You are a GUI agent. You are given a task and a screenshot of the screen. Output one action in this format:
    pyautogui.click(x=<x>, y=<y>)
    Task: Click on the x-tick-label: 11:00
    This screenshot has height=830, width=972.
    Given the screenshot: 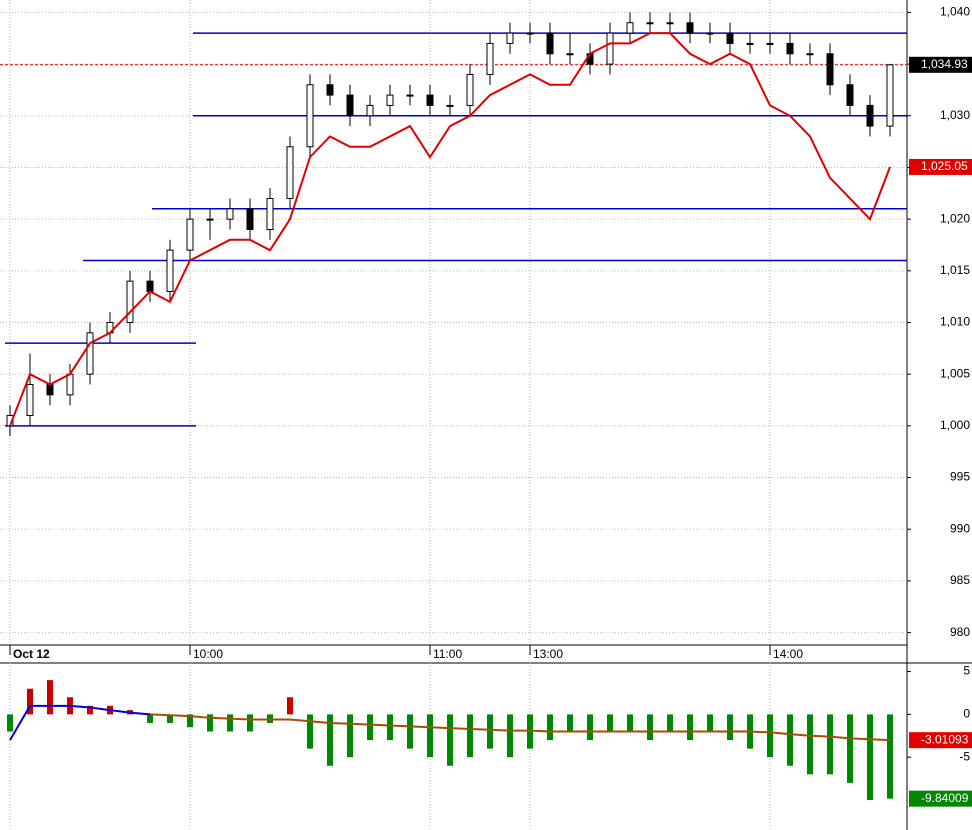 What is the action you would take?
    pyautogui.click(x=447, y=654)
    